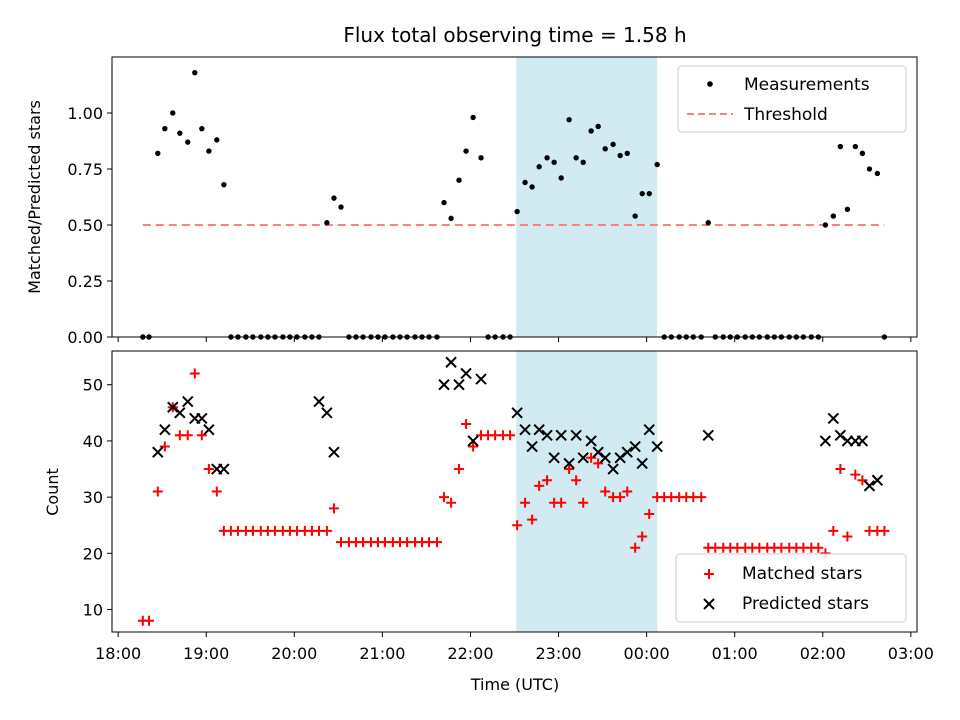 This screenshot has width=960, height=720. What do you see at coordinates (647, 653) in the screenshot?
I see `x-tick-label: 00:00` at bounding box center [647, 653].